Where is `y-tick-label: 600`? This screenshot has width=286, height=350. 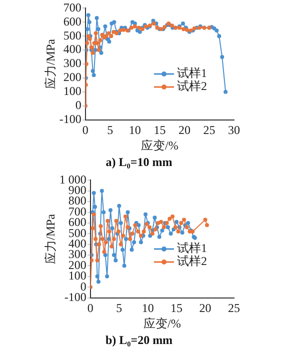 y-tick-label: 600 is located at coordinates (72, 21).